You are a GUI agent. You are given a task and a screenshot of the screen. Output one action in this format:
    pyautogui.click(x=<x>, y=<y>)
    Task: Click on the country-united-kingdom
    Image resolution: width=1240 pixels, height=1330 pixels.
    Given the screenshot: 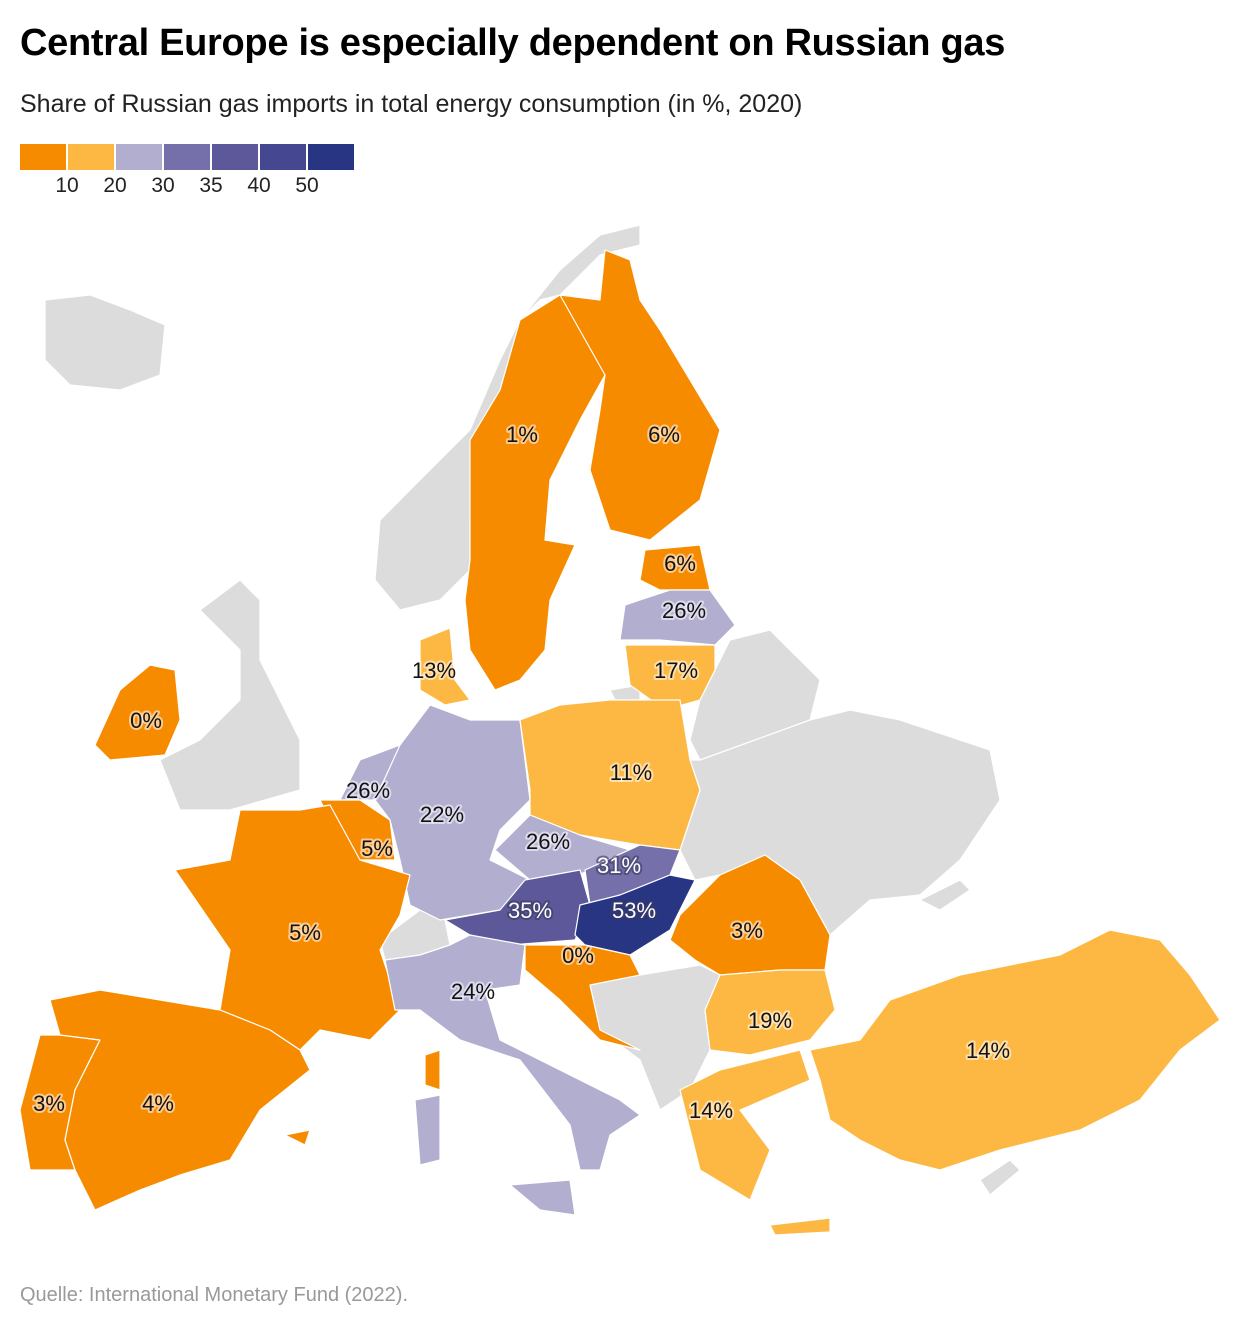 What is the action you would take?
    pyautogui.click(x=230, y=695)
    